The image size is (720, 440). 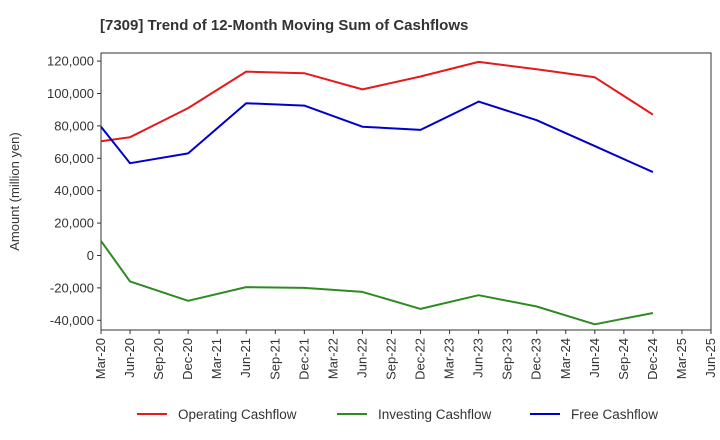 What do you see at coordinates (478, 358) in the screenshot?
I see `x-tick-label: Jun-23` at bounding box center [478, 358].